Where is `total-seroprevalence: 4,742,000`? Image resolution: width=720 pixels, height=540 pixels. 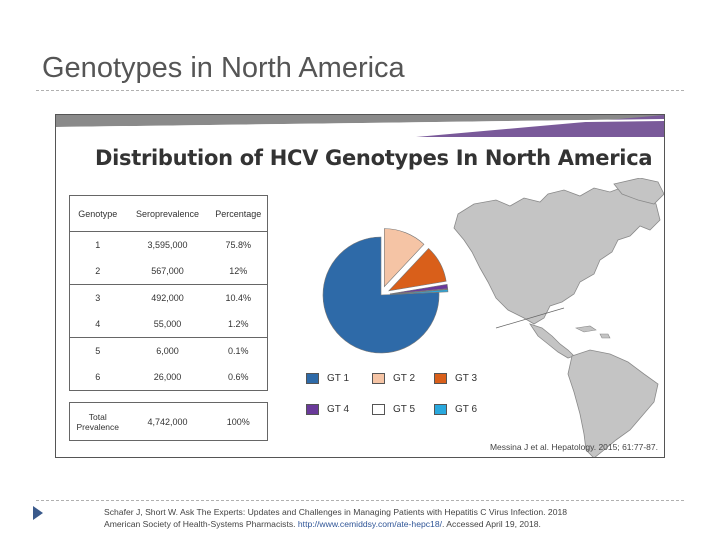
total-seroprevalence: 4,742,000 is located at coordinates (167, 421).